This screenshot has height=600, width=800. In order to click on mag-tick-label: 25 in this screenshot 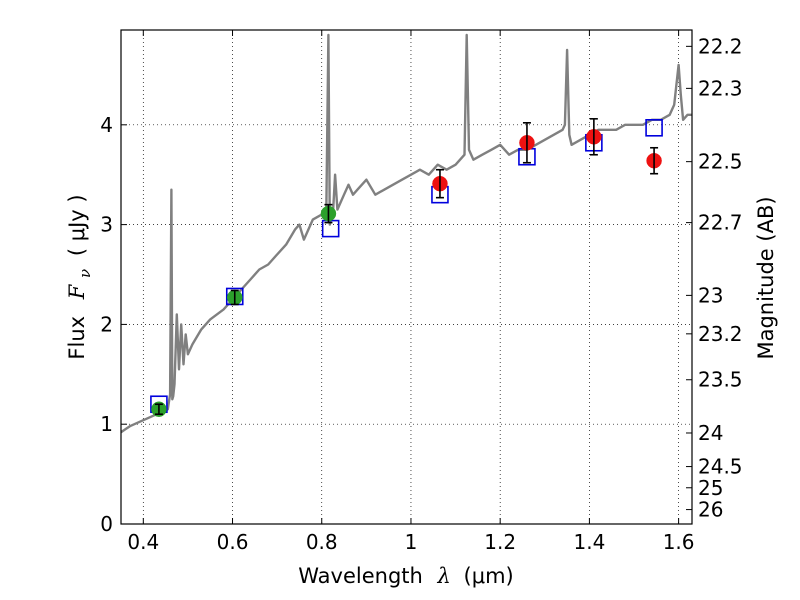, I will do `click(710, 488)`.